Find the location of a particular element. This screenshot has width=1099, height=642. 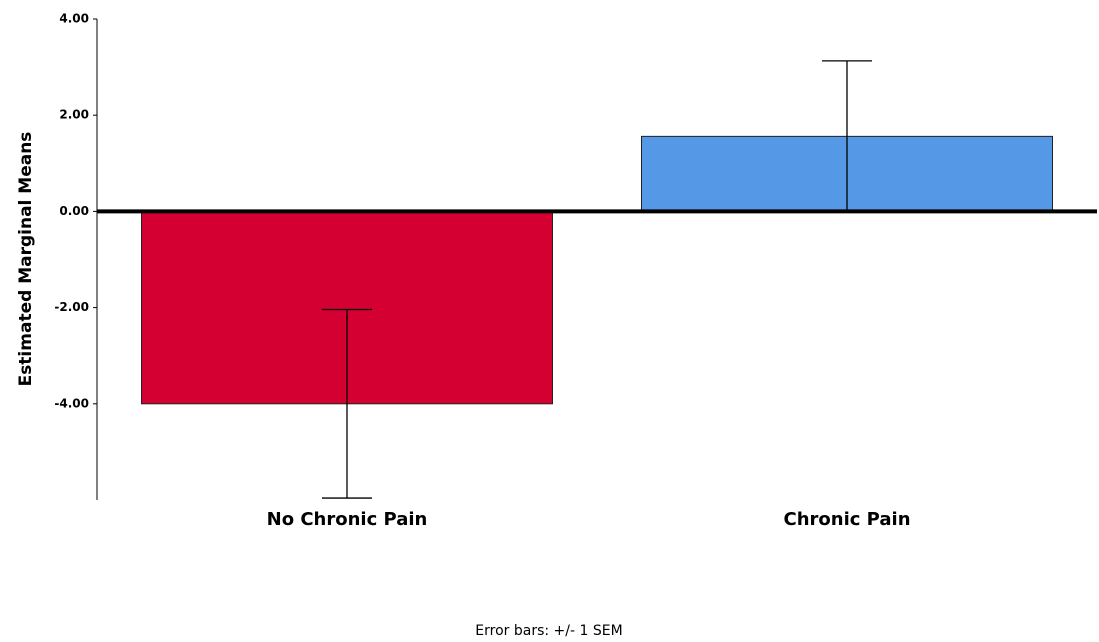

x-tick-label: Chronic Pain is located at coordinates (846, 519).